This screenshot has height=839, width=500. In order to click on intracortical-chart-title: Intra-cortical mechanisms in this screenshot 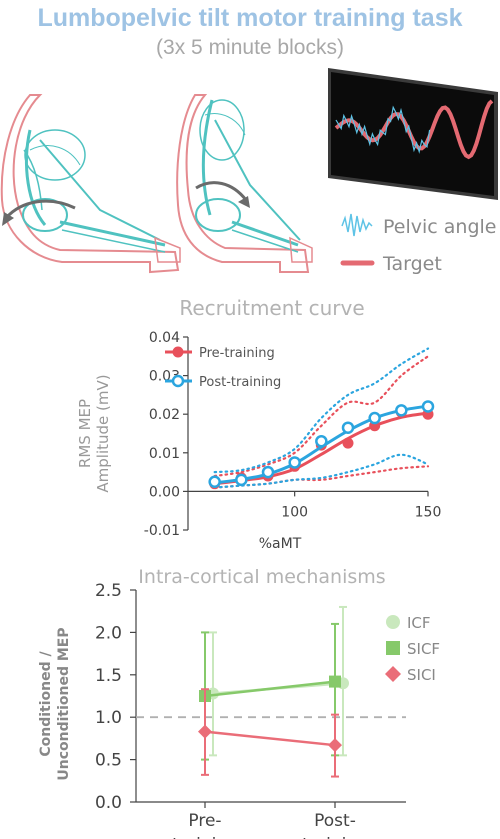, I will do `click(261, 577)`.